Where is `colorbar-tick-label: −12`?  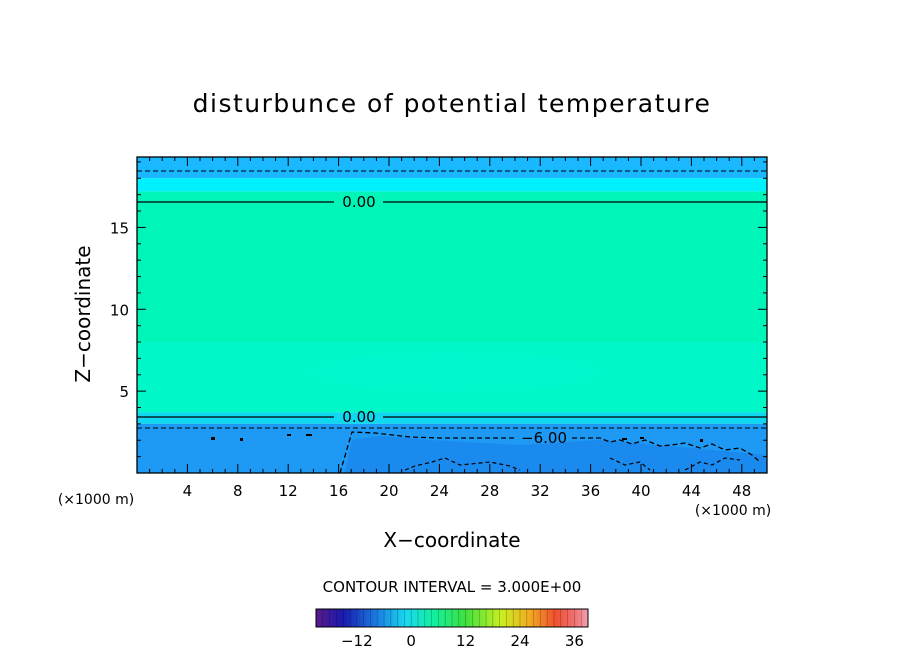 colorbar-tick-label: −12 is located at coordinates (357, 641).